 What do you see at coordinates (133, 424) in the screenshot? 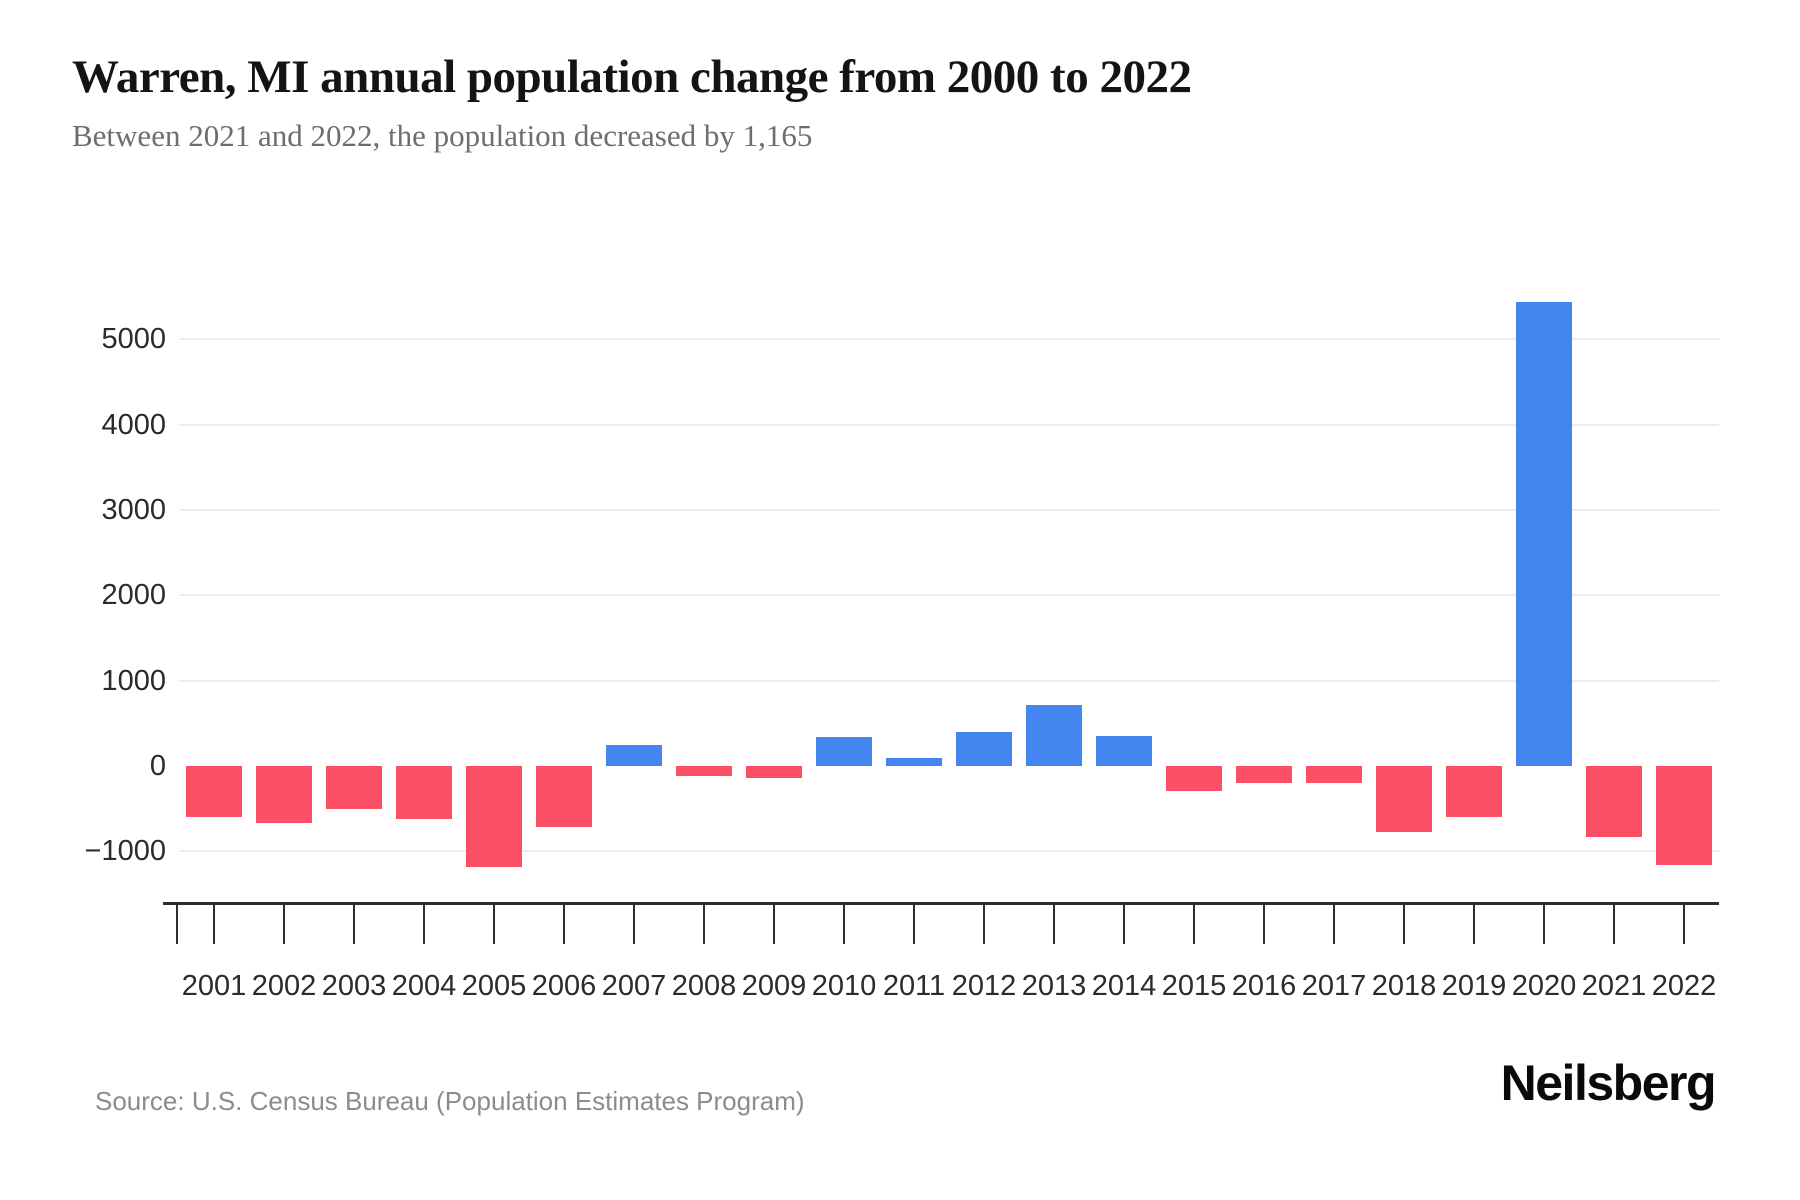
I see `y-tick-label: 4000` at bounding box center [133, 424].